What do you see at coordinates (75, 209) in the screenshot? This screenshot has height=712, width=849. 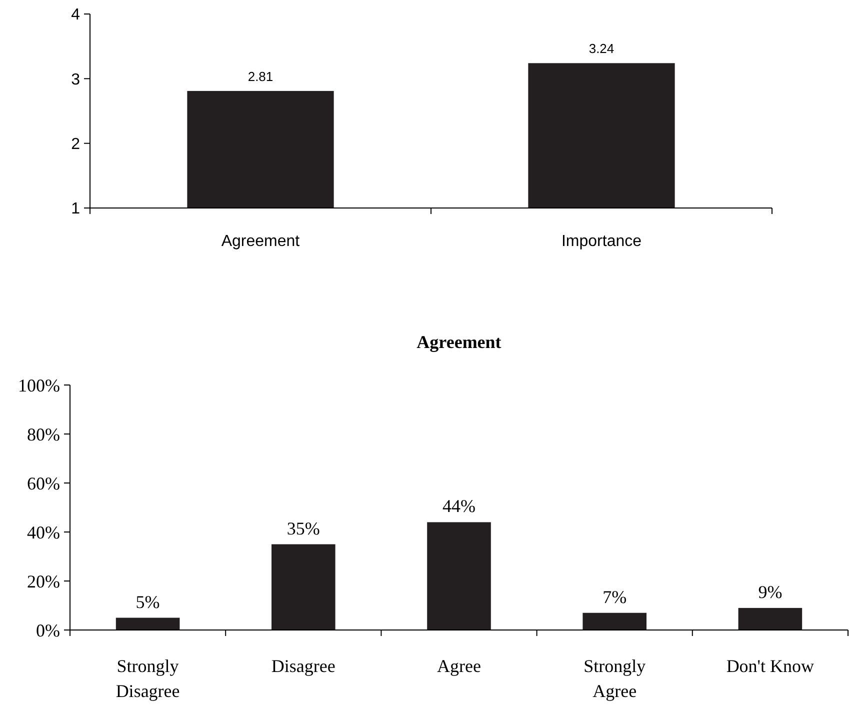 I see `y-tick-label: 1` at bounding box center [75, 209].